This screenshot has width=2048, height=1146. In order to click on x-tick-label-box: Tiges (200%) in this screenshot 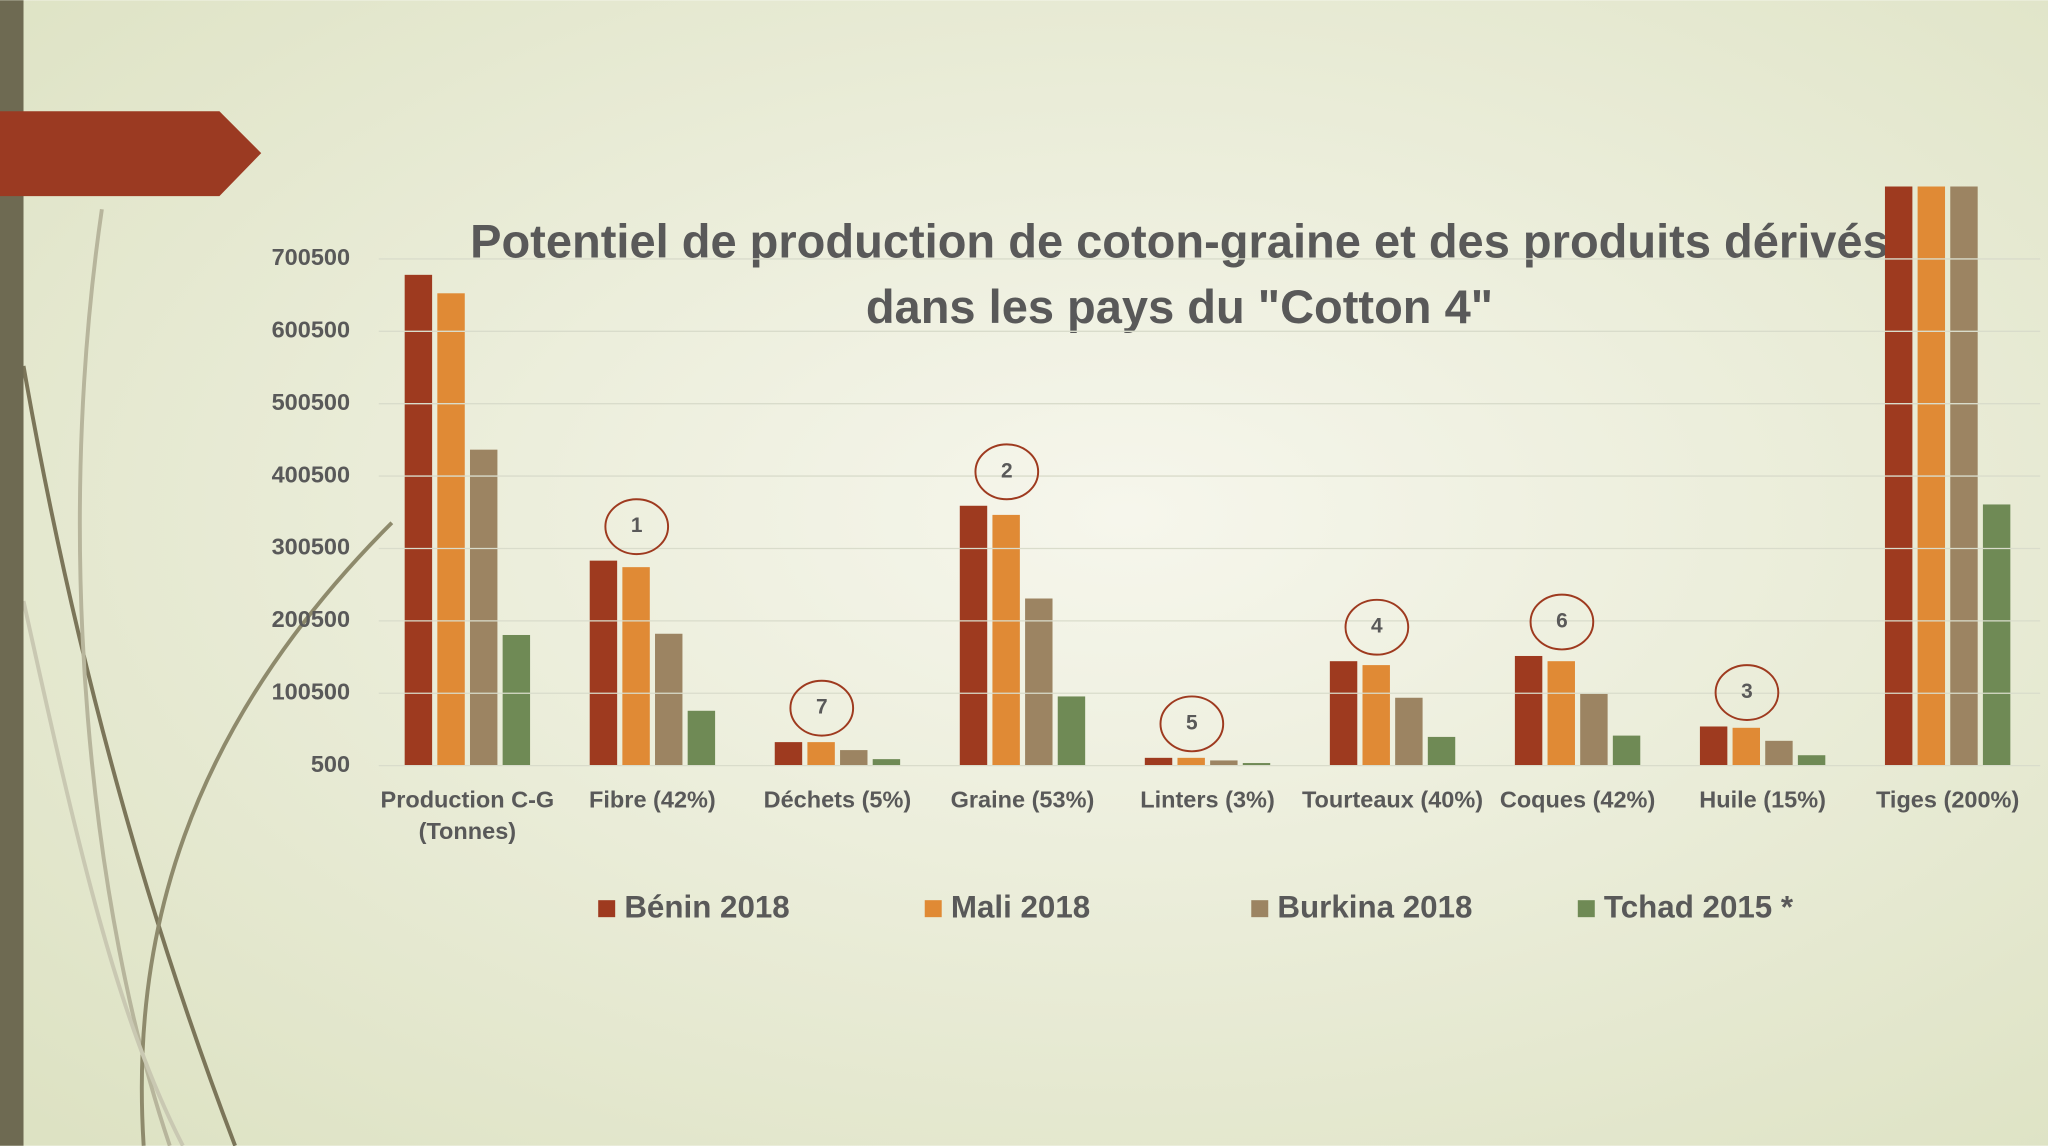, I will do `click(1947, 799)`.